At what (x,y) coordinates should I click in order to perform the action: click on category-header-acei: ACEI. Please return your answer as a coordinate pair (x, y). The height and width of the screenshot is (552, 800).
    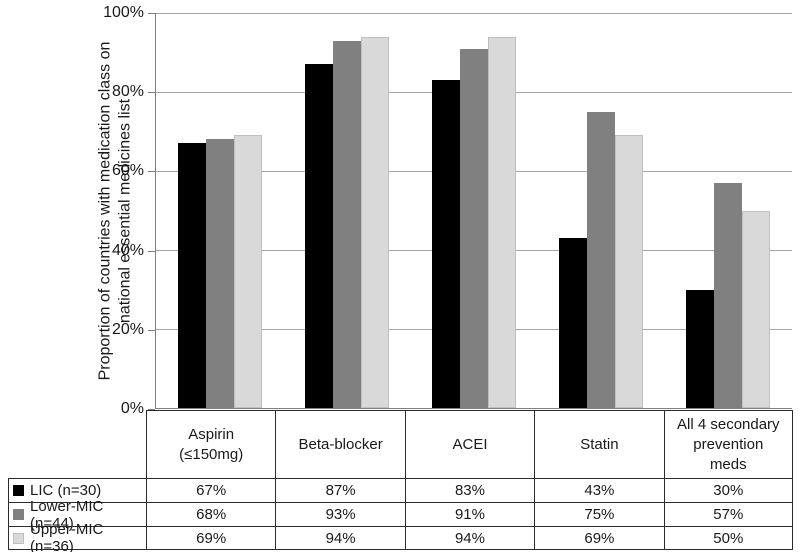
    Looking at the image, I should click on (469, 444).